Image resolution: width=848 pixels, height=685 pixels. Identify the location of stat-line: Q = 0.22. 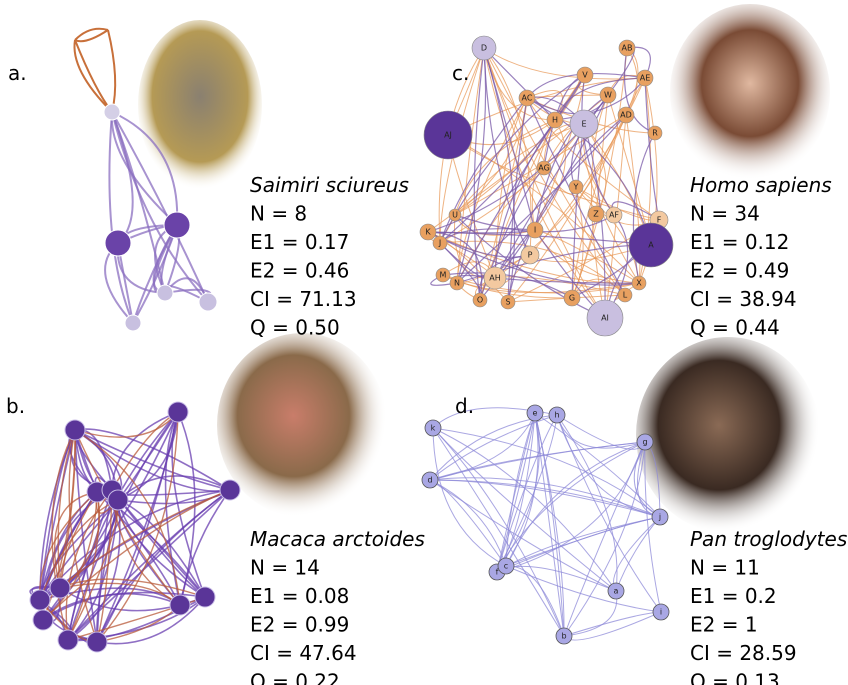
(295, 677).